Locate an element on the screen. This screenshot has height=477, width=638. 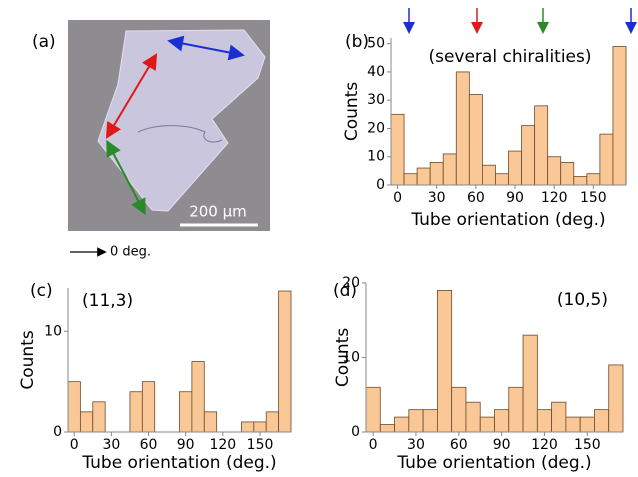
annotation: (11,3) is located at coordinates (107, 301).